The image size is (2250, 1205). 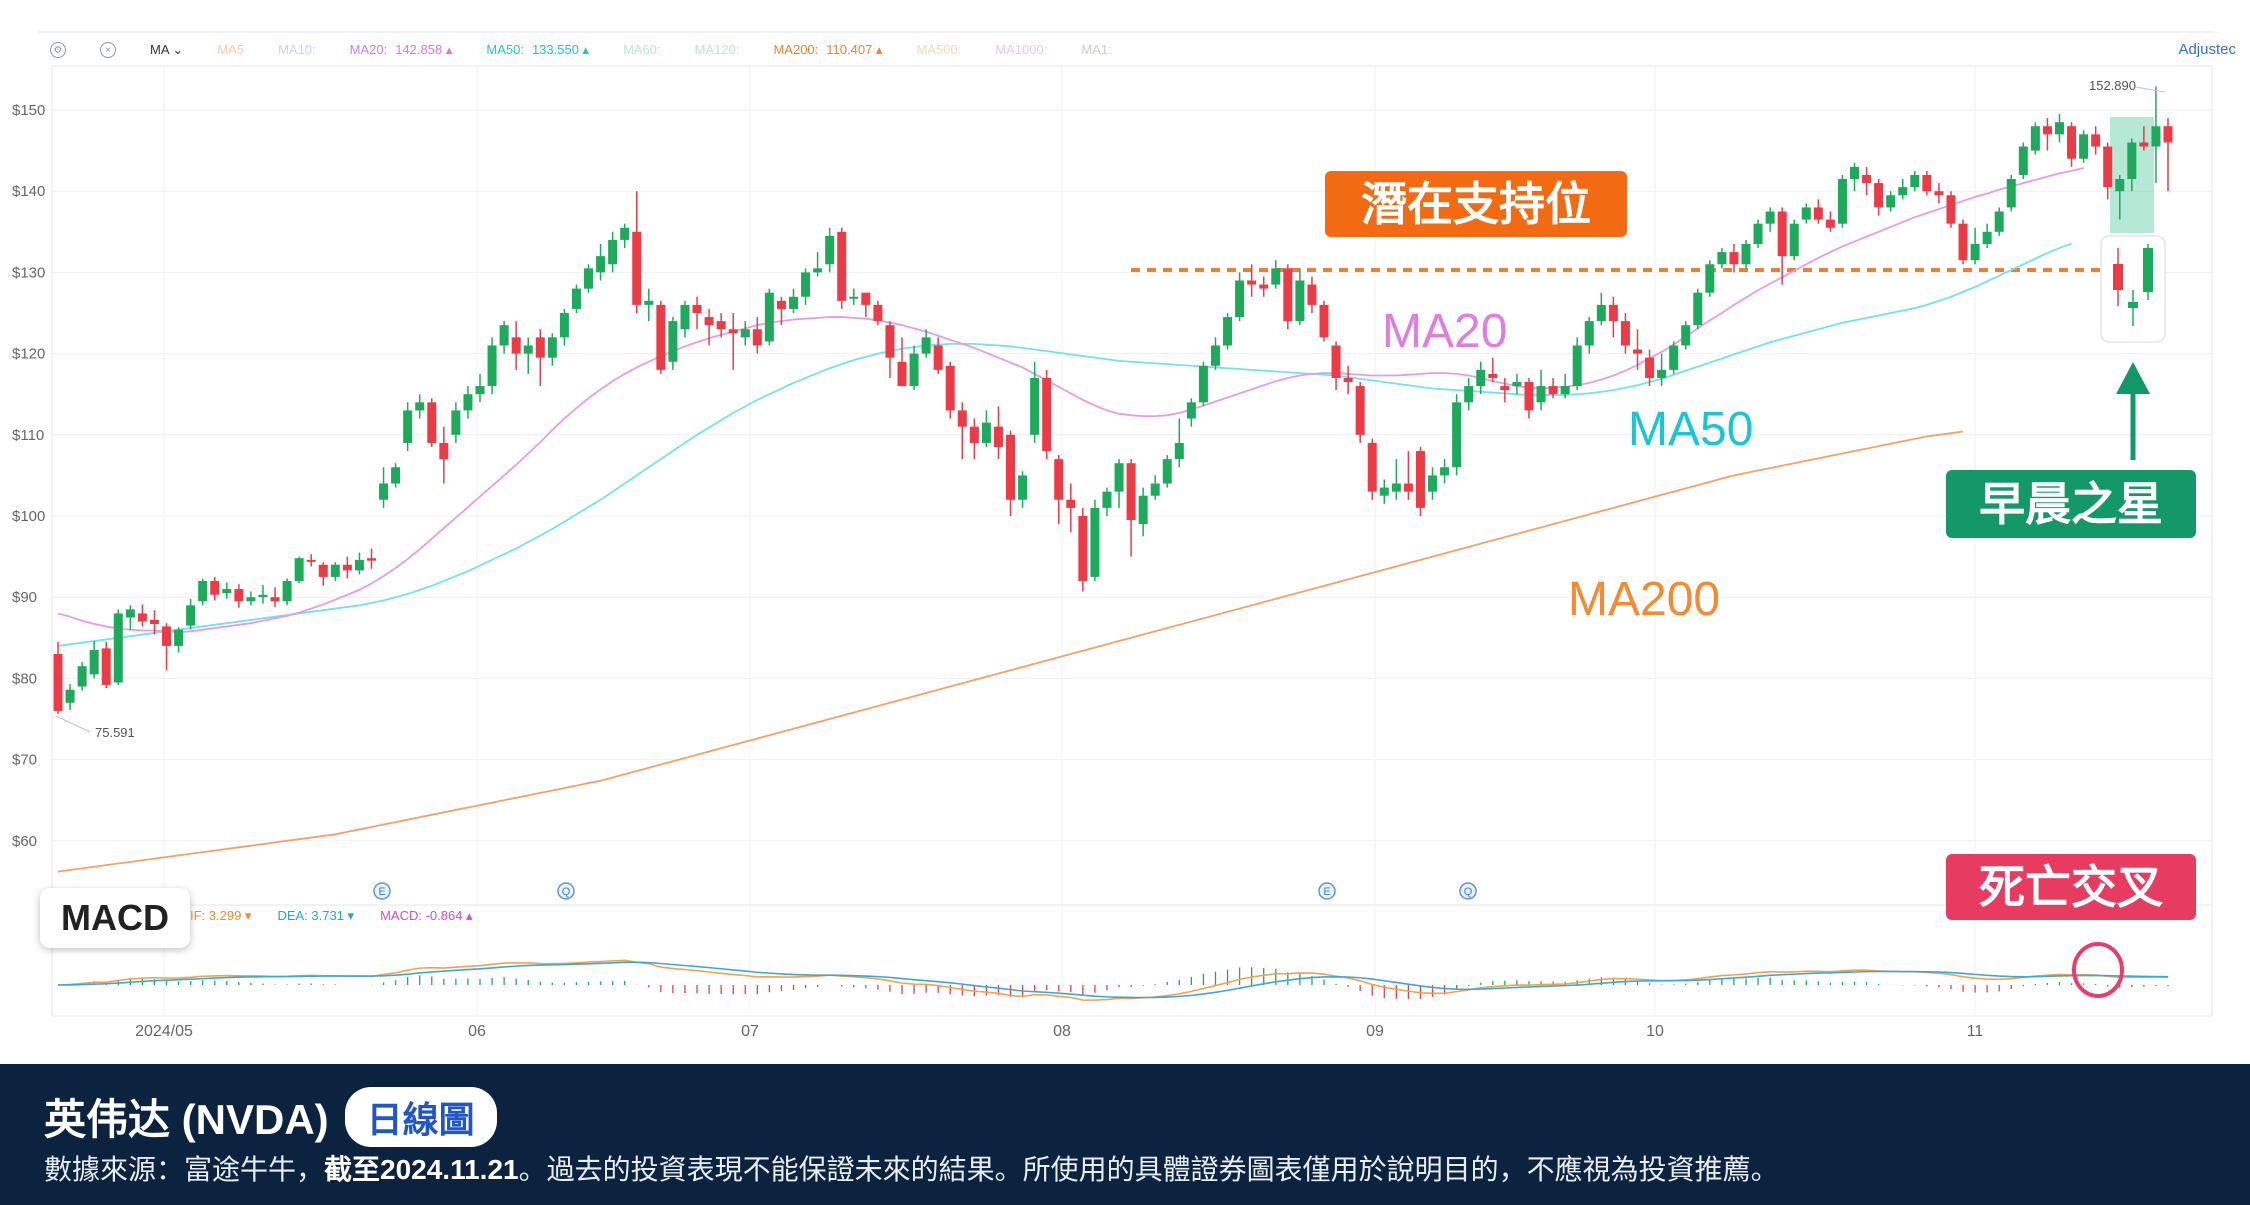 What do you see at coordinates (1021, 50) in the screenshot?
I see `ma-legend-item: MA1000:` at bounding box center [1021, 50].